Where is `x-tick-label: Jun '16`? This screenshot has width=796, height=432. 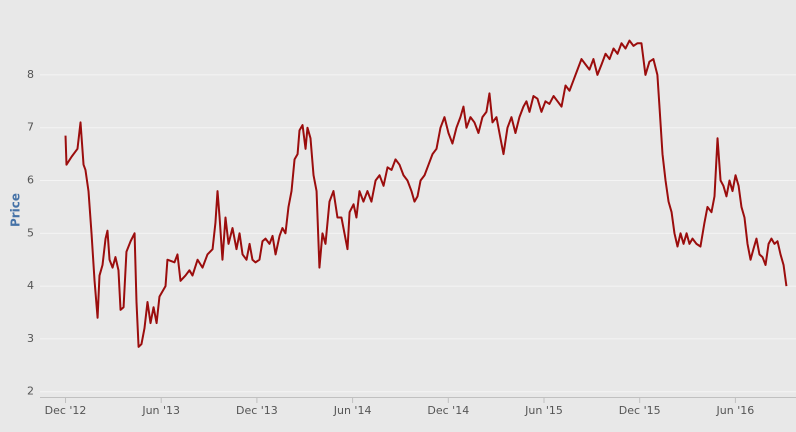
x-tick-label: Jun '16 is located at coordinates (735, 410).